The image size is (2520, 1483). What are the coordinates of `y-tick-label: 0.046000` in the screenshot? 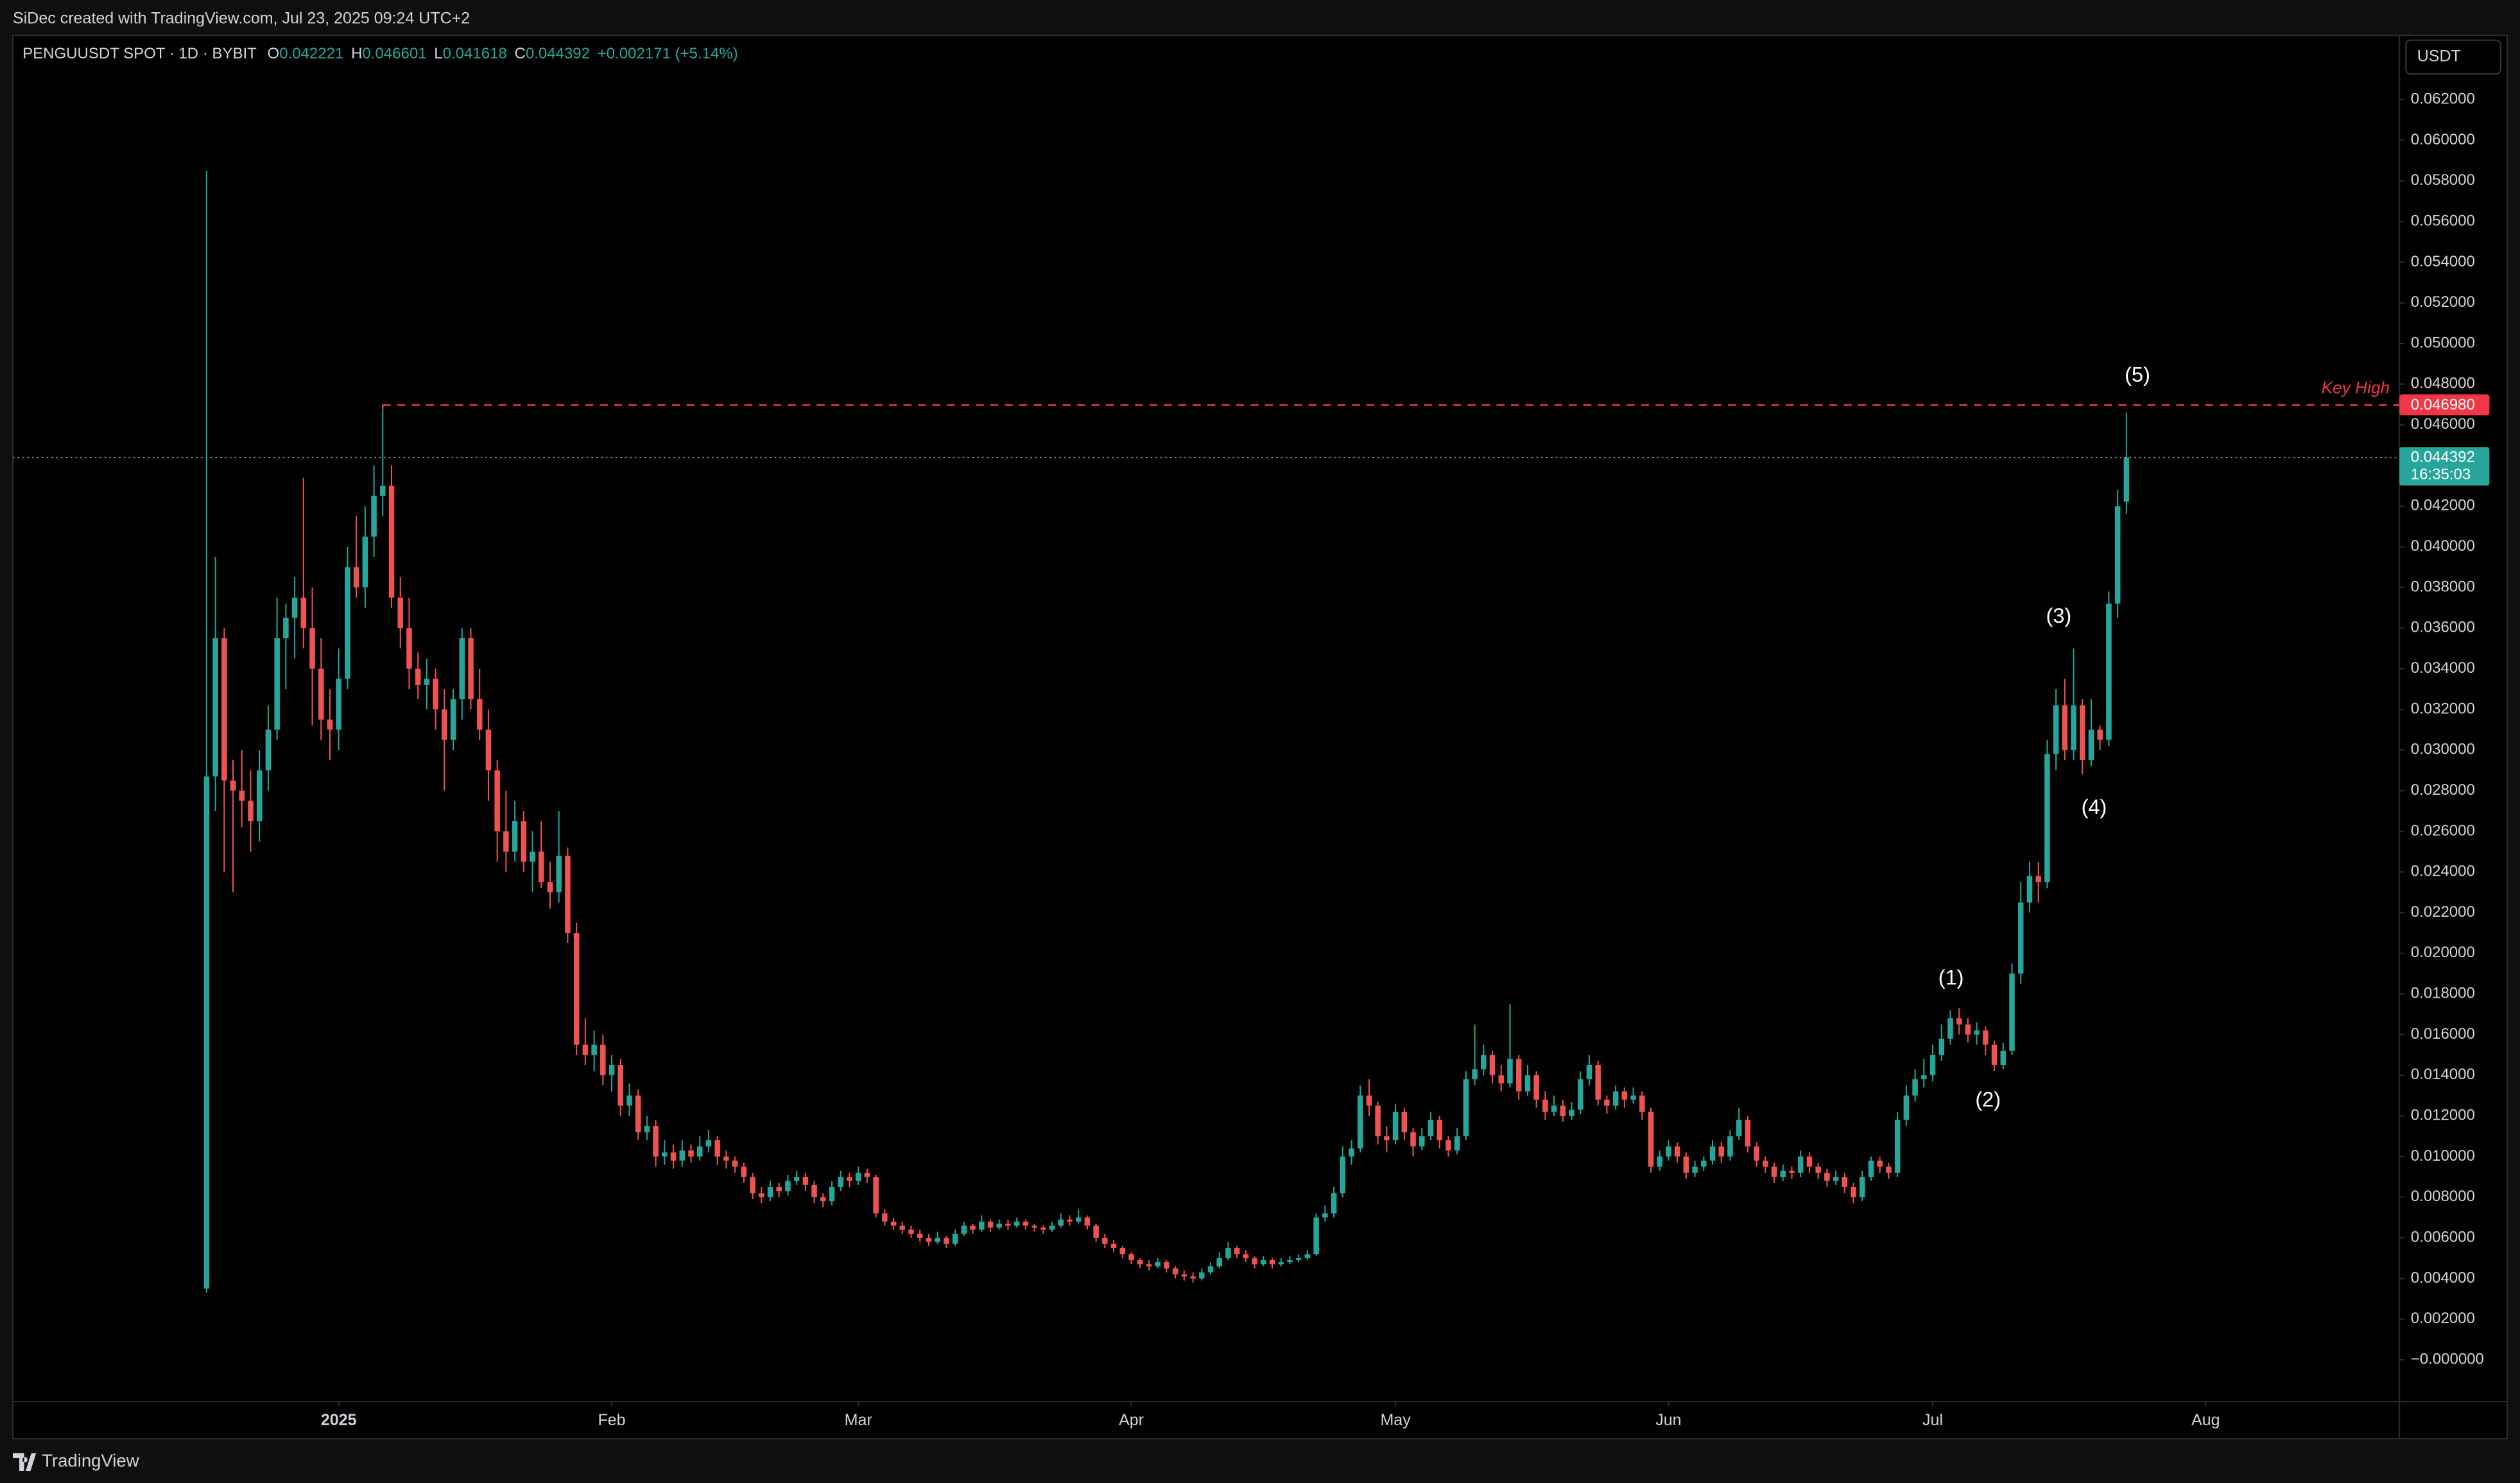 It's located at (2443, 424).